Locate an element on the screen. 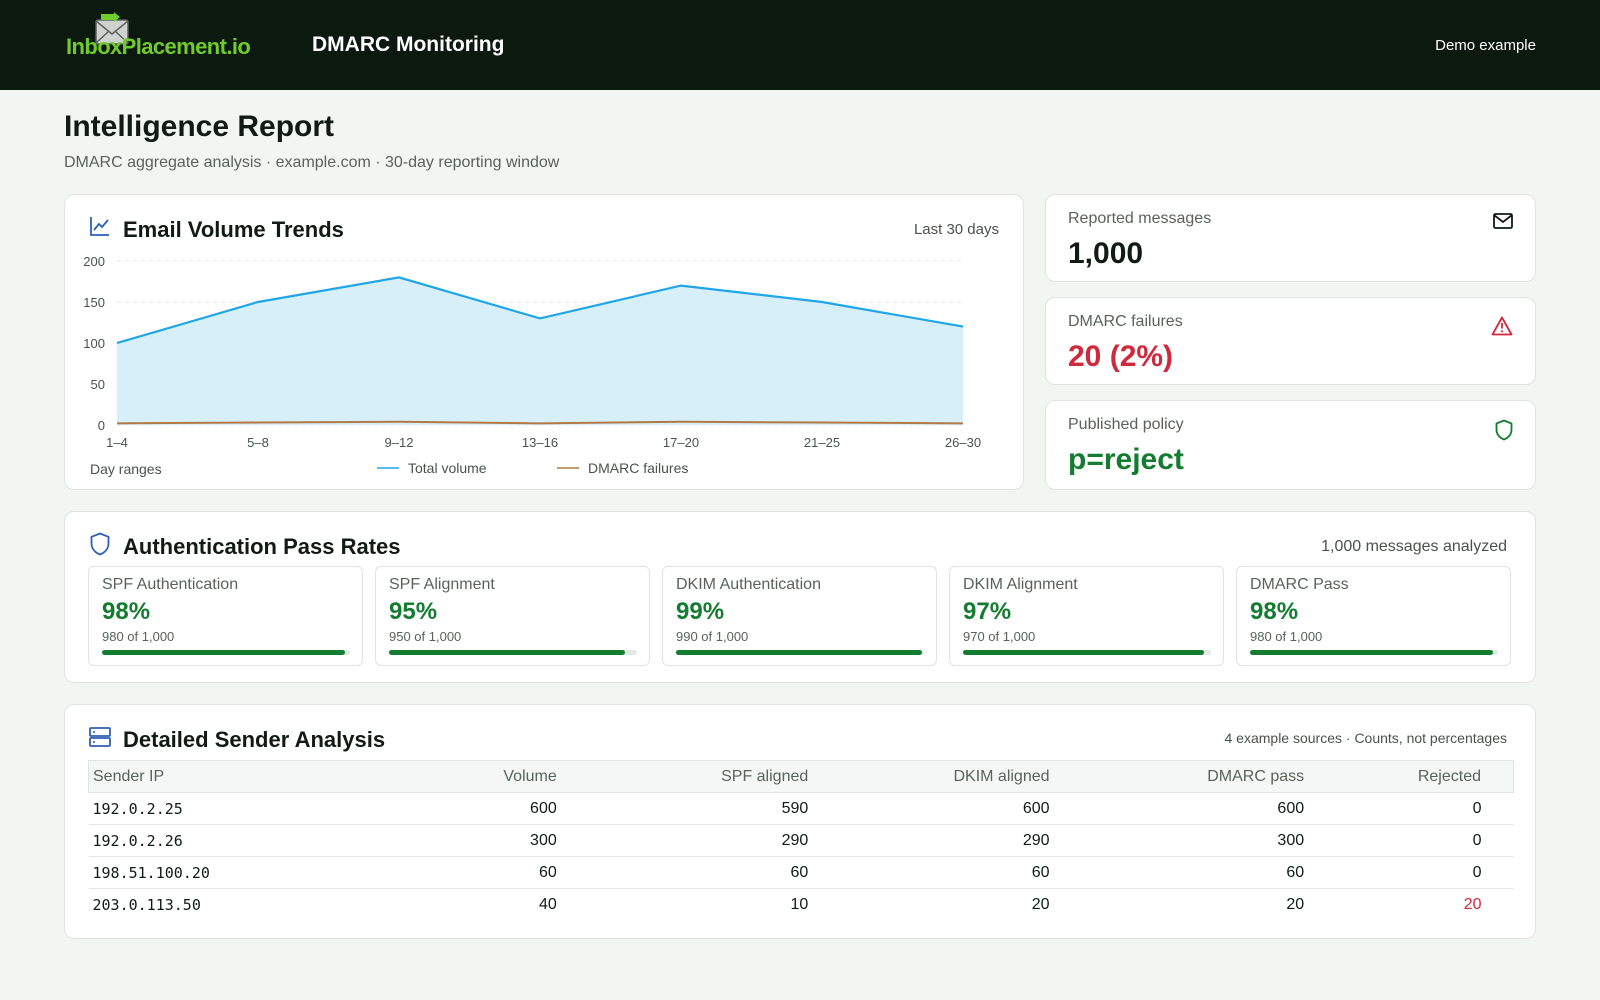 The image size is (1600, 1000). table-row: 198.51.100.20 60 60 60 60 0 is located at coordinates (801, 872).